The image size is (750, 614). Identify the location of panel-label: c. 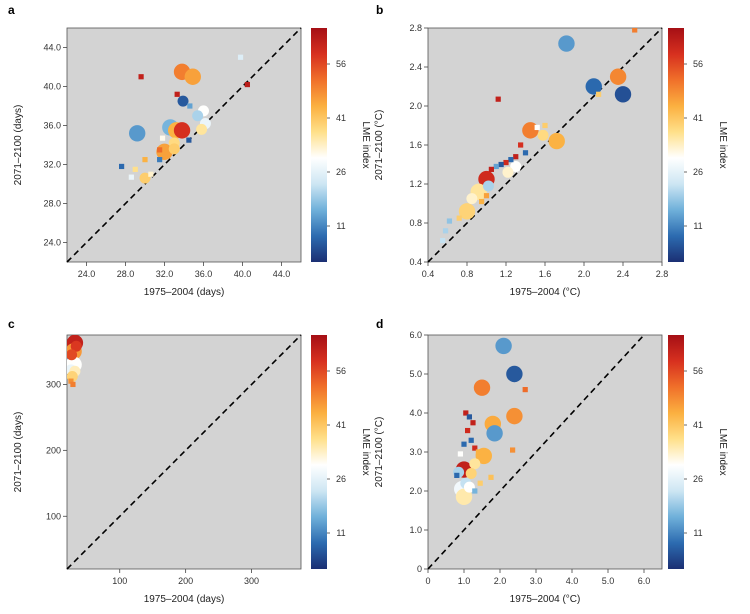
(11, 324).